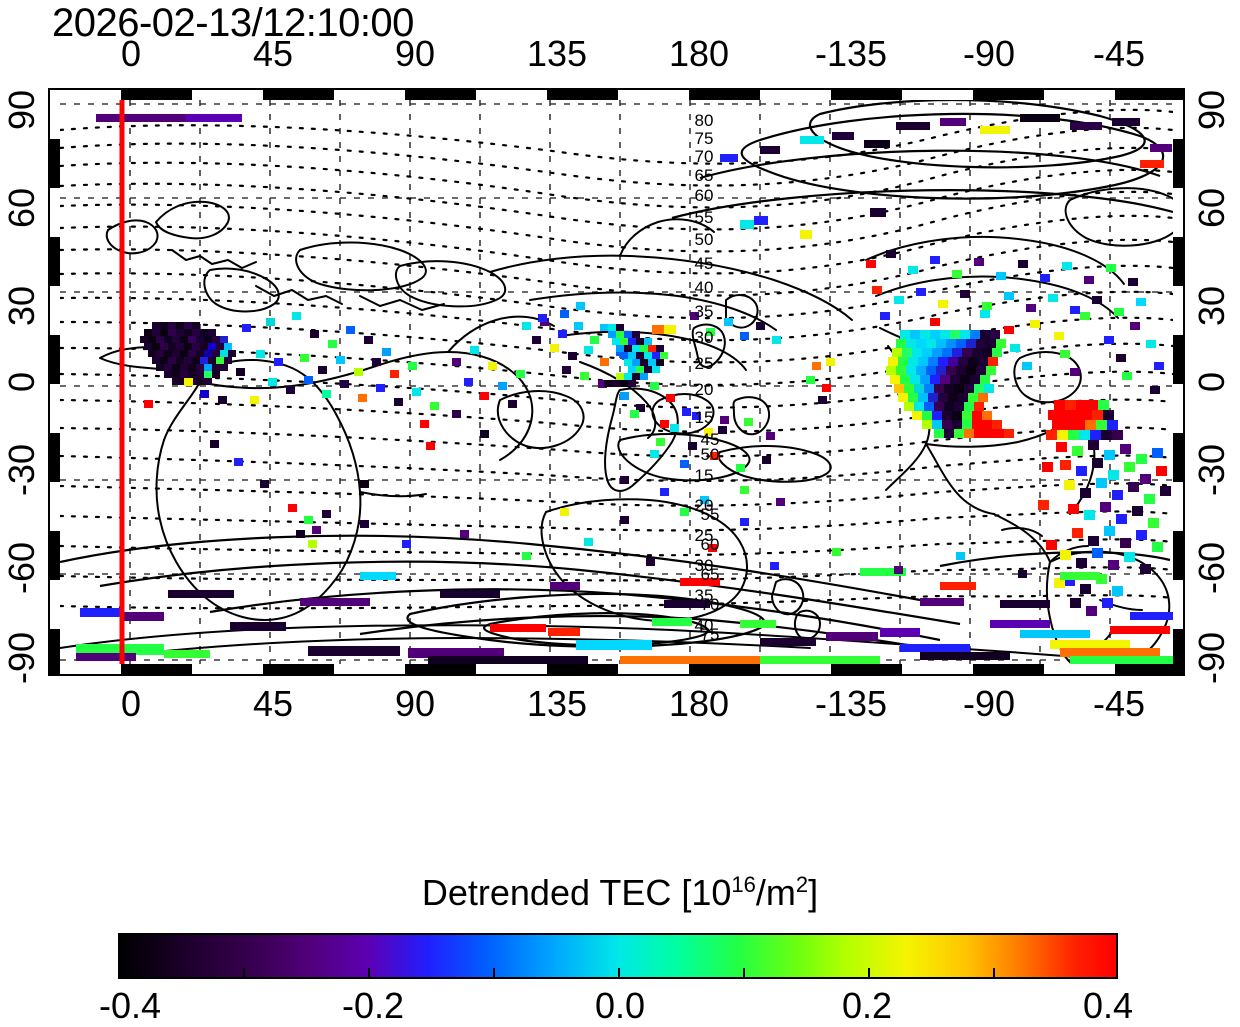 Image resolution: width=1240 pixels, height=1027 pixels. I want to click on lon-tick-bottom-m90: -90, so click(989, 703).